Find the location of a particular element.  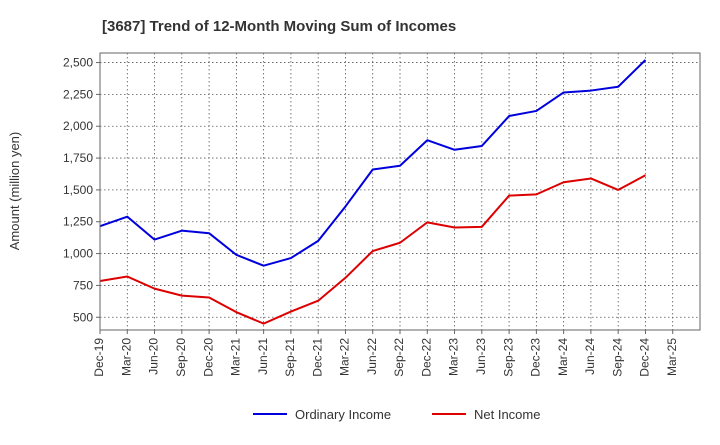

legend-item-ordinary-income: Ordinary Income is located at coordinates (322, 414).